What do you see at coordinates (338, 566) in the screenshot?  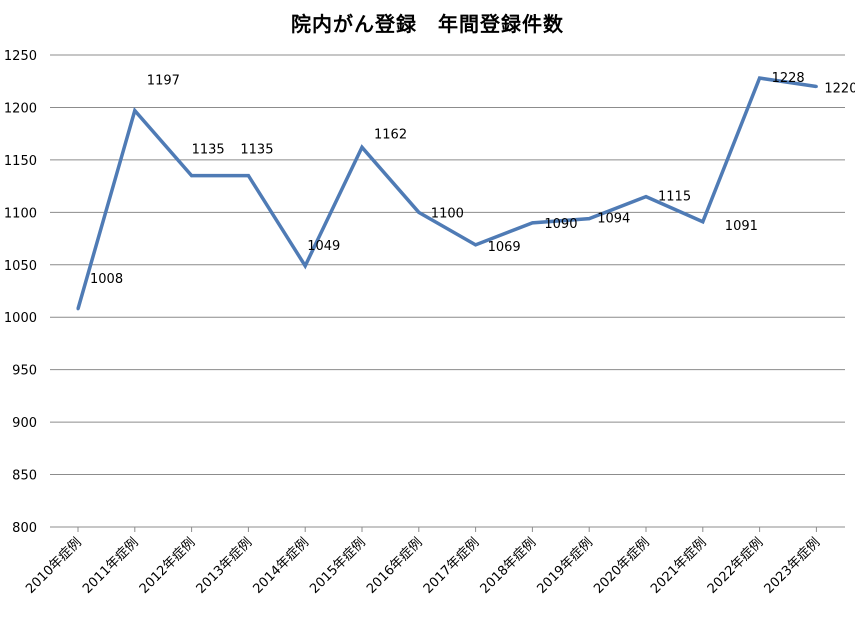 I see `x-tick-label: 2015年症例` at bounding box center [338, 566].